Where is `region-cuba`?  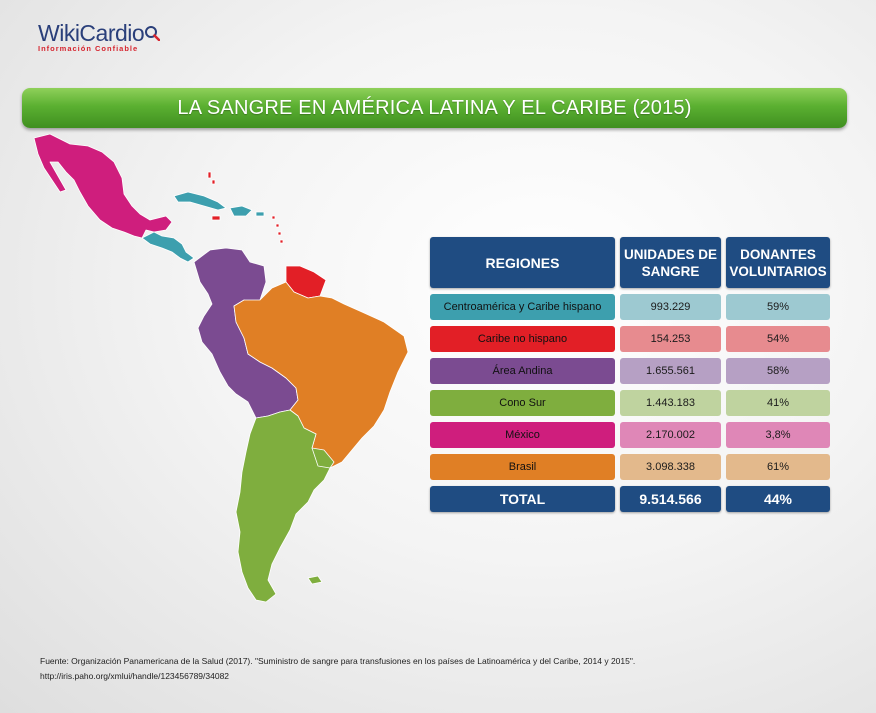 region-cuba is located at coordinates (200, 201).